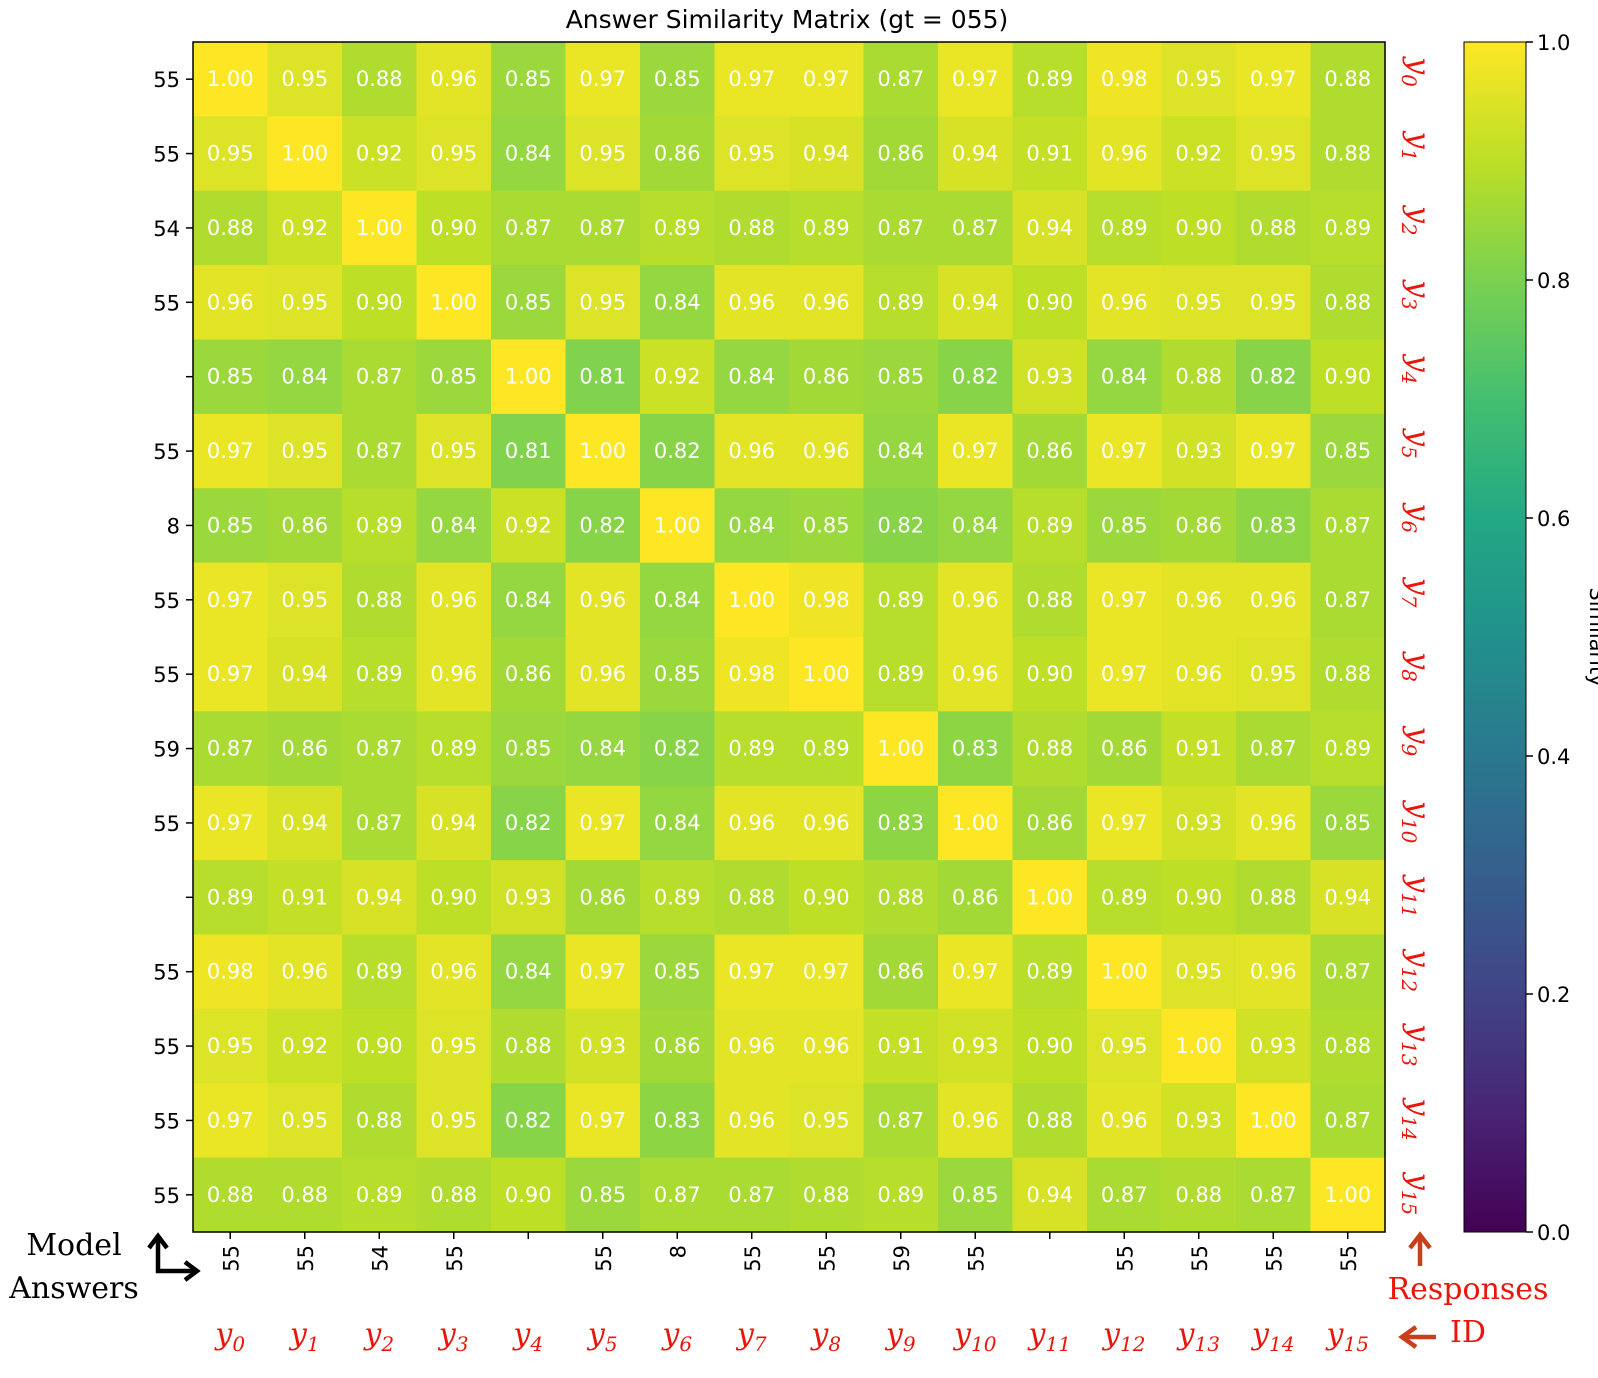  What do you see at coordinates (825, 1336) in the screenshot?
I see `column-response-id: y8` at bounding box center [825, 1336].